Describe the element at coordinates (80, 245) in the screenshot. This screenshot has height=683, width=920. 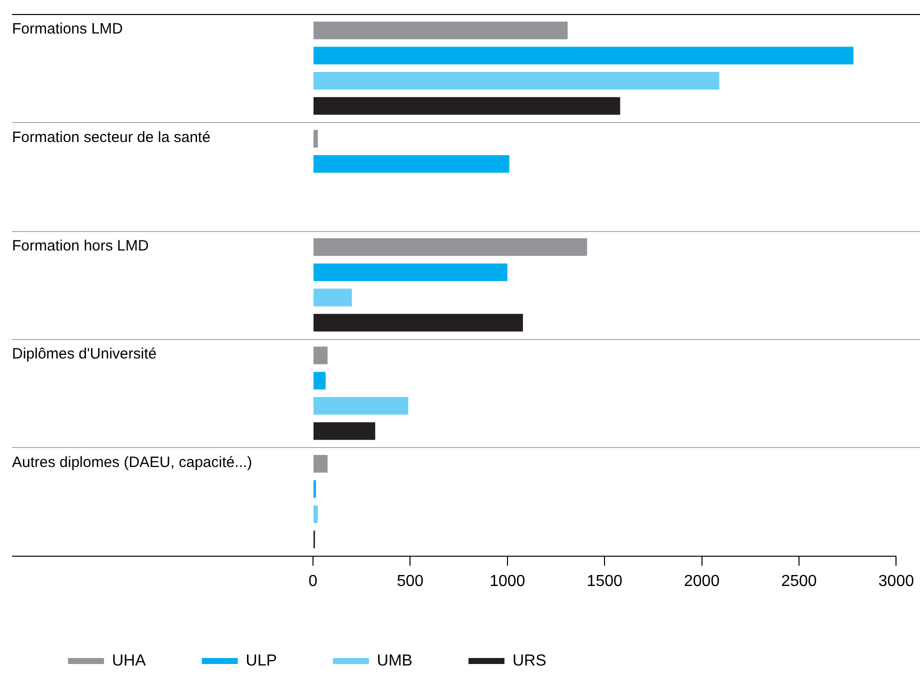
I see `y-tick-label: Formation hors LMD` at that location.